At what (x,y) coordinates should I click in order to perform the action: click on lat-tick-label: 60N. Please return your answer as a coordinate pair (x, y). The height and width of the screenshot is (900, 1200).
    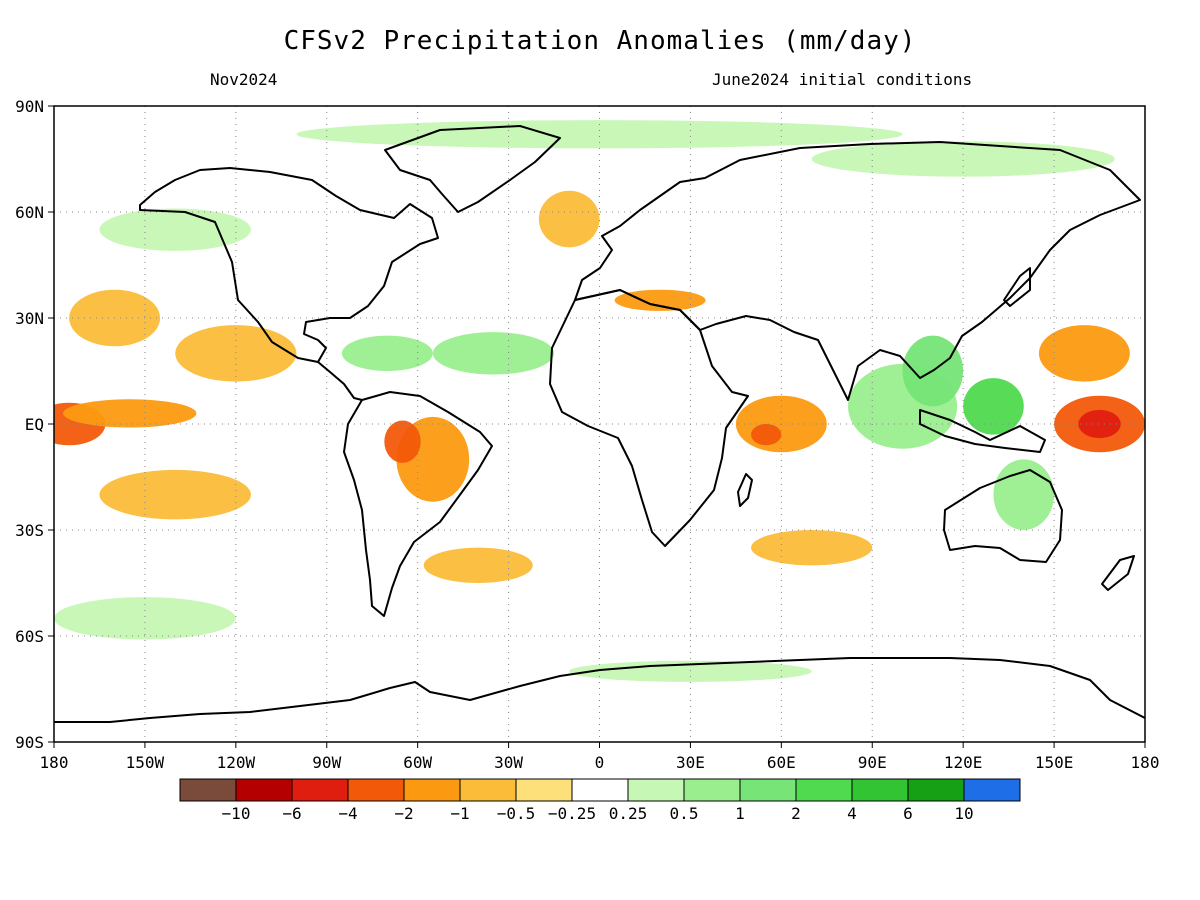
    Looking at the image, I should click on (29, 212).